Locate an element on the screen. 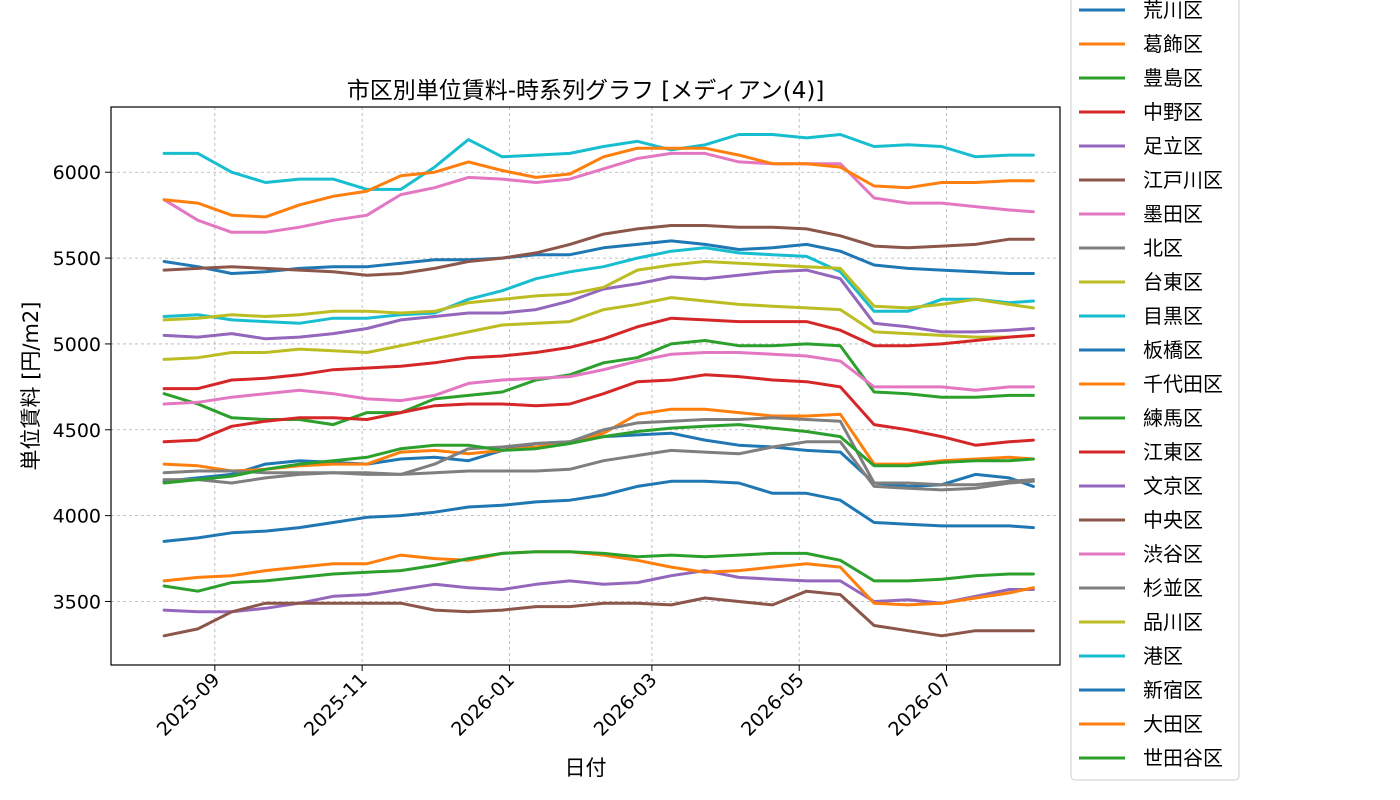  legend-label: 荒川区 is located at coordinates (1173, 11).